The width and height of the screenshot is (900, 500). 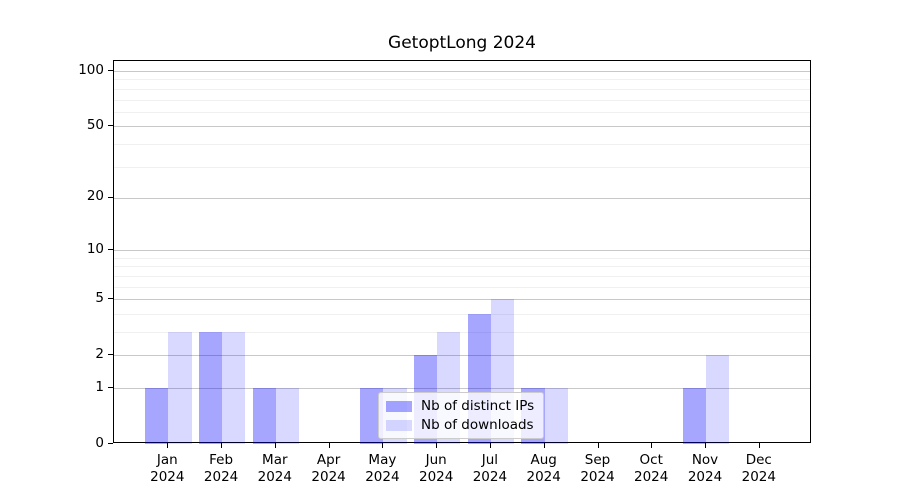 I want to click on bar-downloads-nov, so click(x=718, y=399).